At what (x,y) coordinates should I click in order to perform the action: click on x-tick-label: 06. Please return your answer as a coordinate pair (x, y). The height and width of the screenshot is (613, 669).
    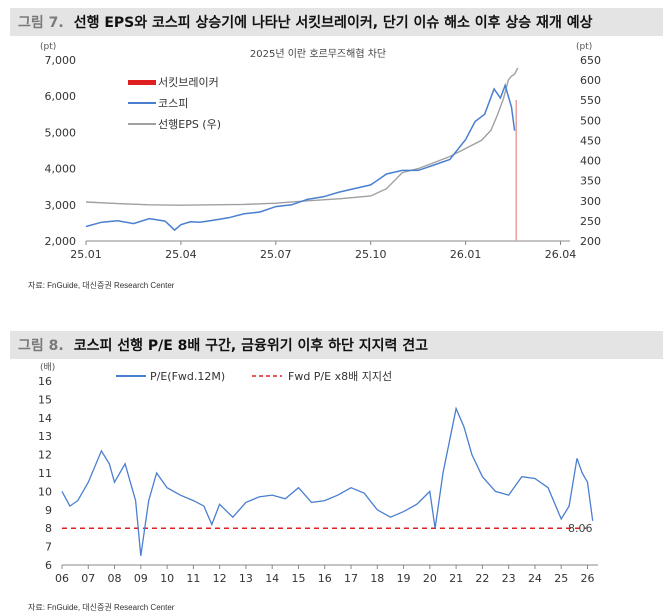
    Looking at the image, I should click on (62, 578).